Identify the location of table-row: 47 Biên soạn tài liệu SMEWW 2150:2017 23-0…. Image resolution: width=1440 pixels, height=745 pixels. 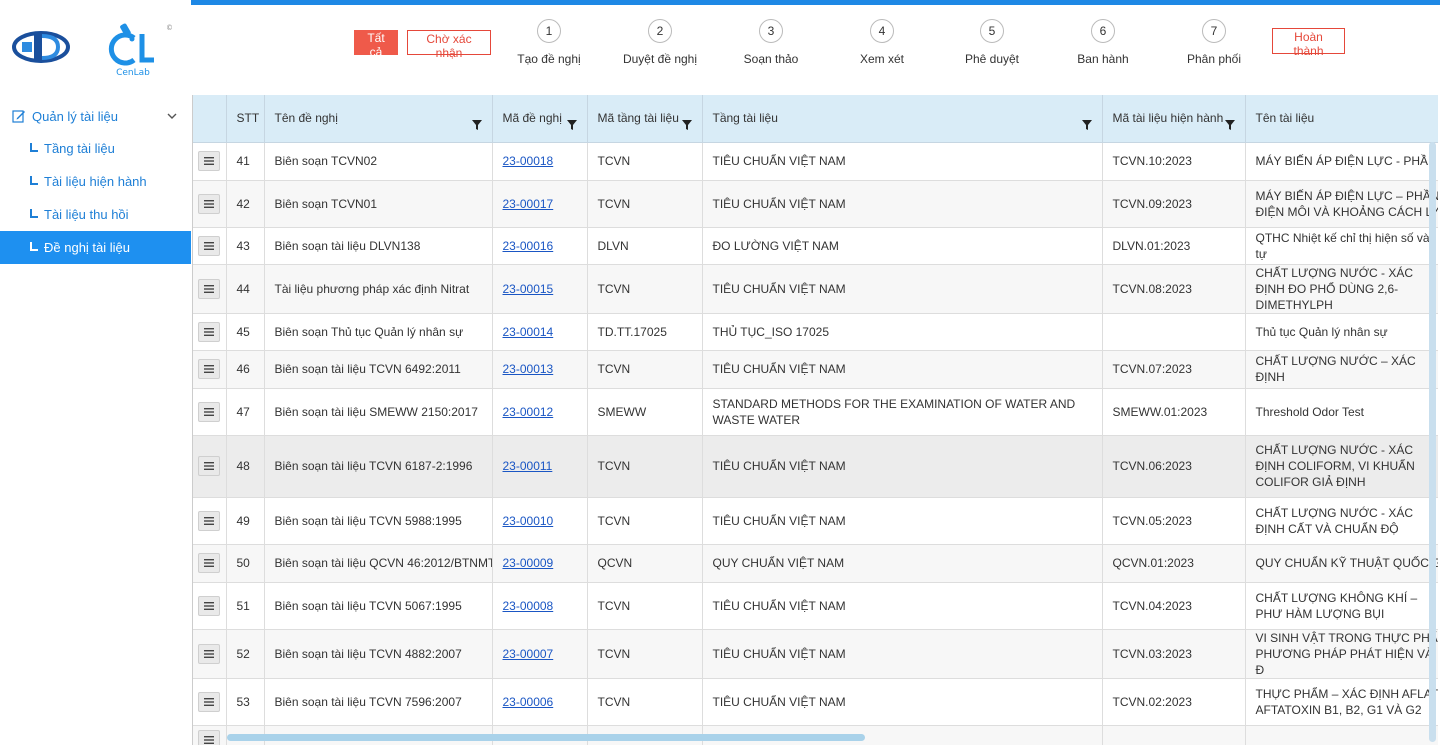
(815, 412).